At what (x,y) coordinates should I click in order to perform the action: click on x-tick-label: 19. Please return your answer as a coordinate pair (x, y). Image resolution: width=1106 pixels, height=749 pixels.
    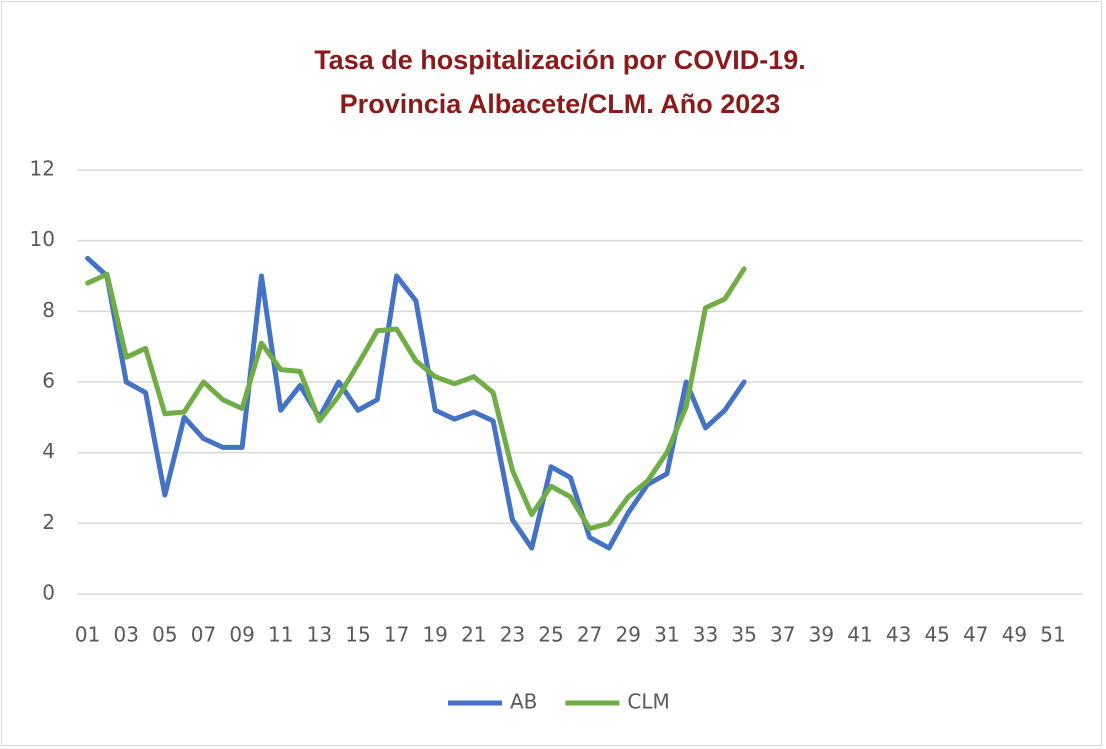
    Looking at the image, I should click on (434, 635).